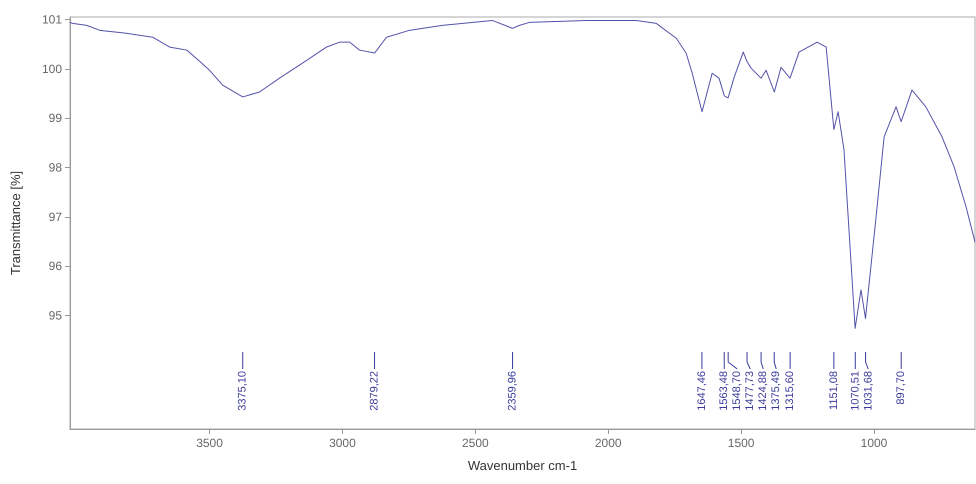  Describe the element at coordinates (741, 443) in the screenshot. I see `x-tick-label: 1500` at that location.